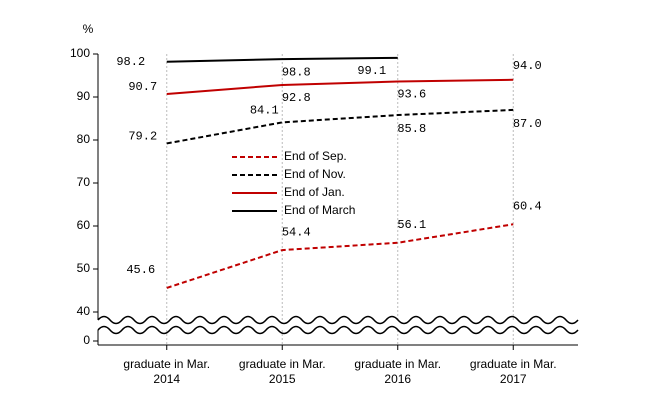 This screenshot has width=645, height=395. What do you see at coordinates (296, 232) in the screenshot?
I see `data-label: 54.4` at bounding box center [296, 232].